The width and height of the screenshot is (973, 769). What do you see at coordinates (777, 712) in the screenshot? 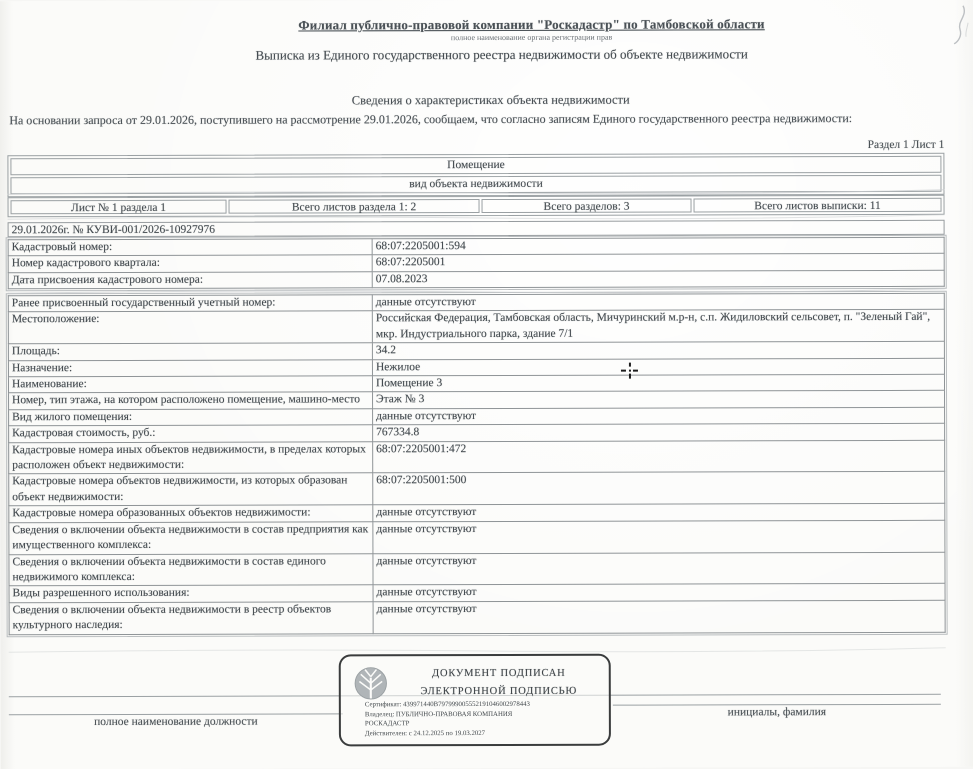
I see `signature-caption-right: инициалы, фамилия` at bounding box center [777, 712].